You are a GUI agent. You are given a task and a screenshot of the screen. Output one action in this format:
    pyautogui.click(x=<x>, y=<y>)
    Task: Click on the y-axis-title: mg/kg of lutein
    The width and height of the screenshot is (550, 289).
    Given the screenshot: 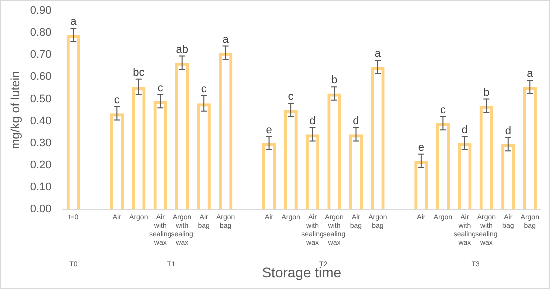 What is the action you would take?
    pyautogui.click(x=15, y=110)
    